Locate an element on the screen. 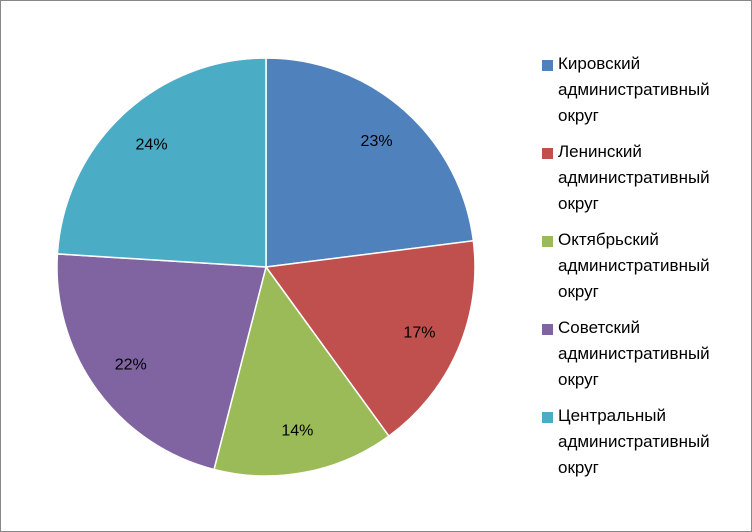 Image resolution: width=752 pixels, height=532 pixels. legend-label: Кировский административный округ is located at coordinates (634, 89).